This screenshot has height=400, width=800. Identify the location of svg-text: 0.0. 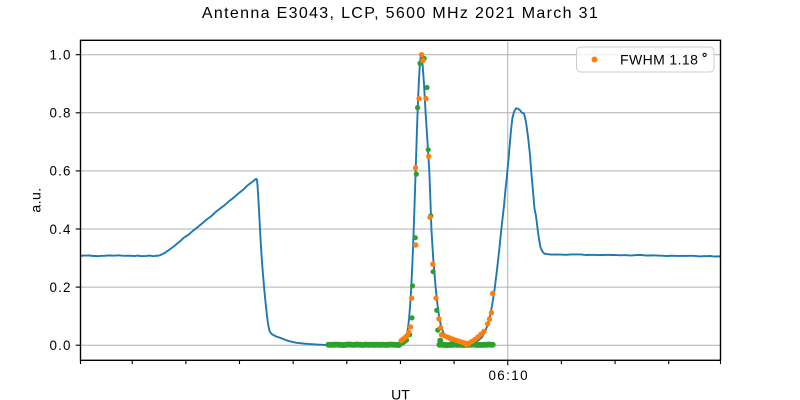
(60, 345).